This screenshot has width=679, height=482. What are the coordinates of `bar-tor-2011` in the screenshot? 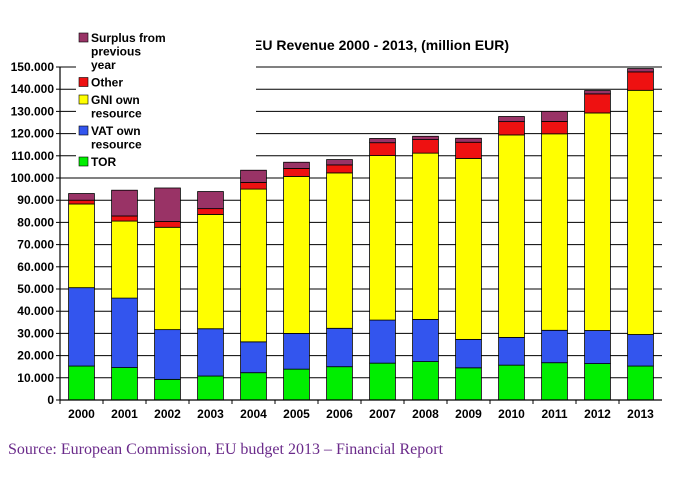 It's located at (554, 381).